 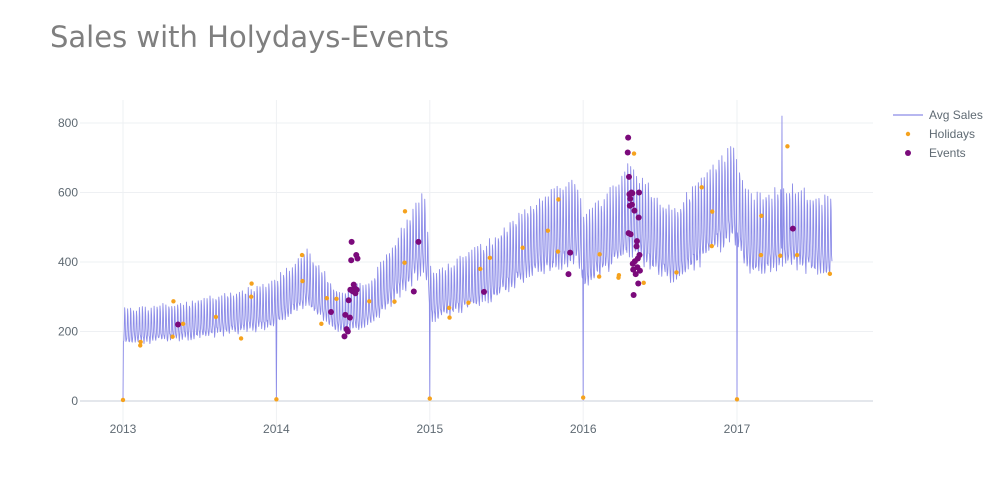 What do you see at coordinates (68, 123) in the screenshot?
I see `y-tick-label: 800` at bounding box center [68, 123].